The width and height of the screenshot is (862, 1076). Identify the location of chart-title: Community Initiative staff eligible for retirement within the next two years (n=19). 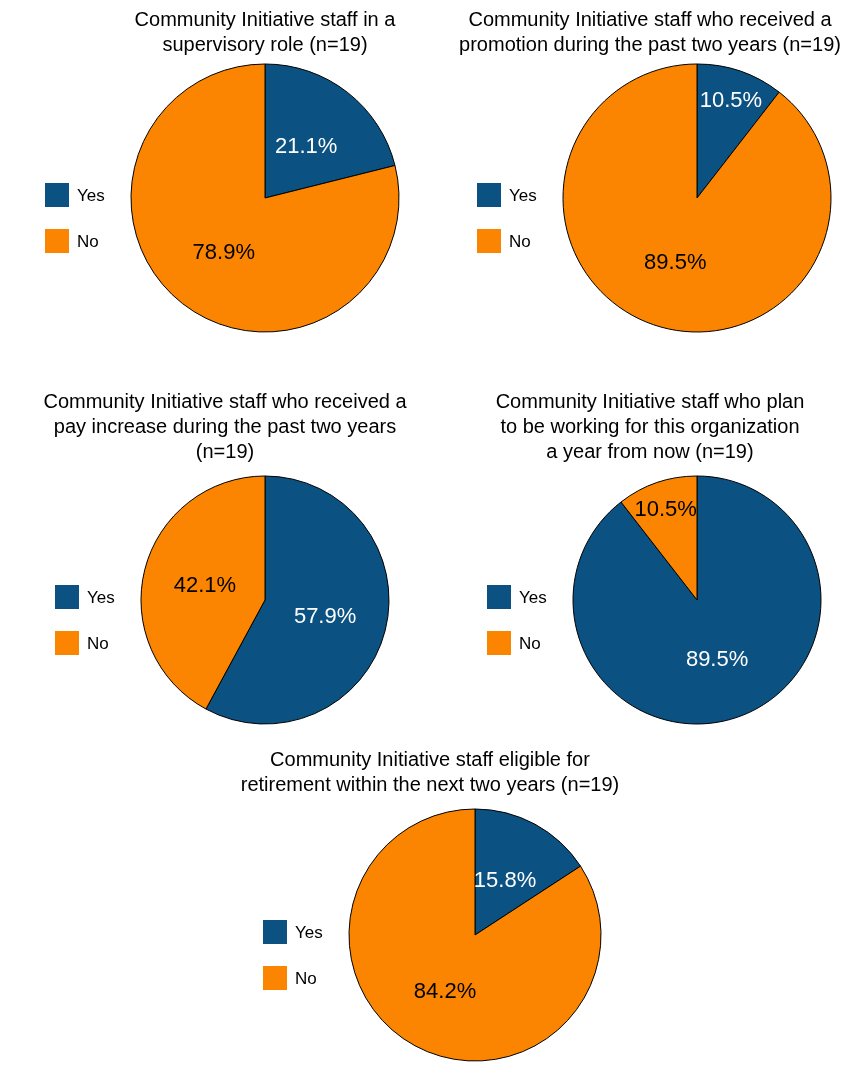
(430, 771).